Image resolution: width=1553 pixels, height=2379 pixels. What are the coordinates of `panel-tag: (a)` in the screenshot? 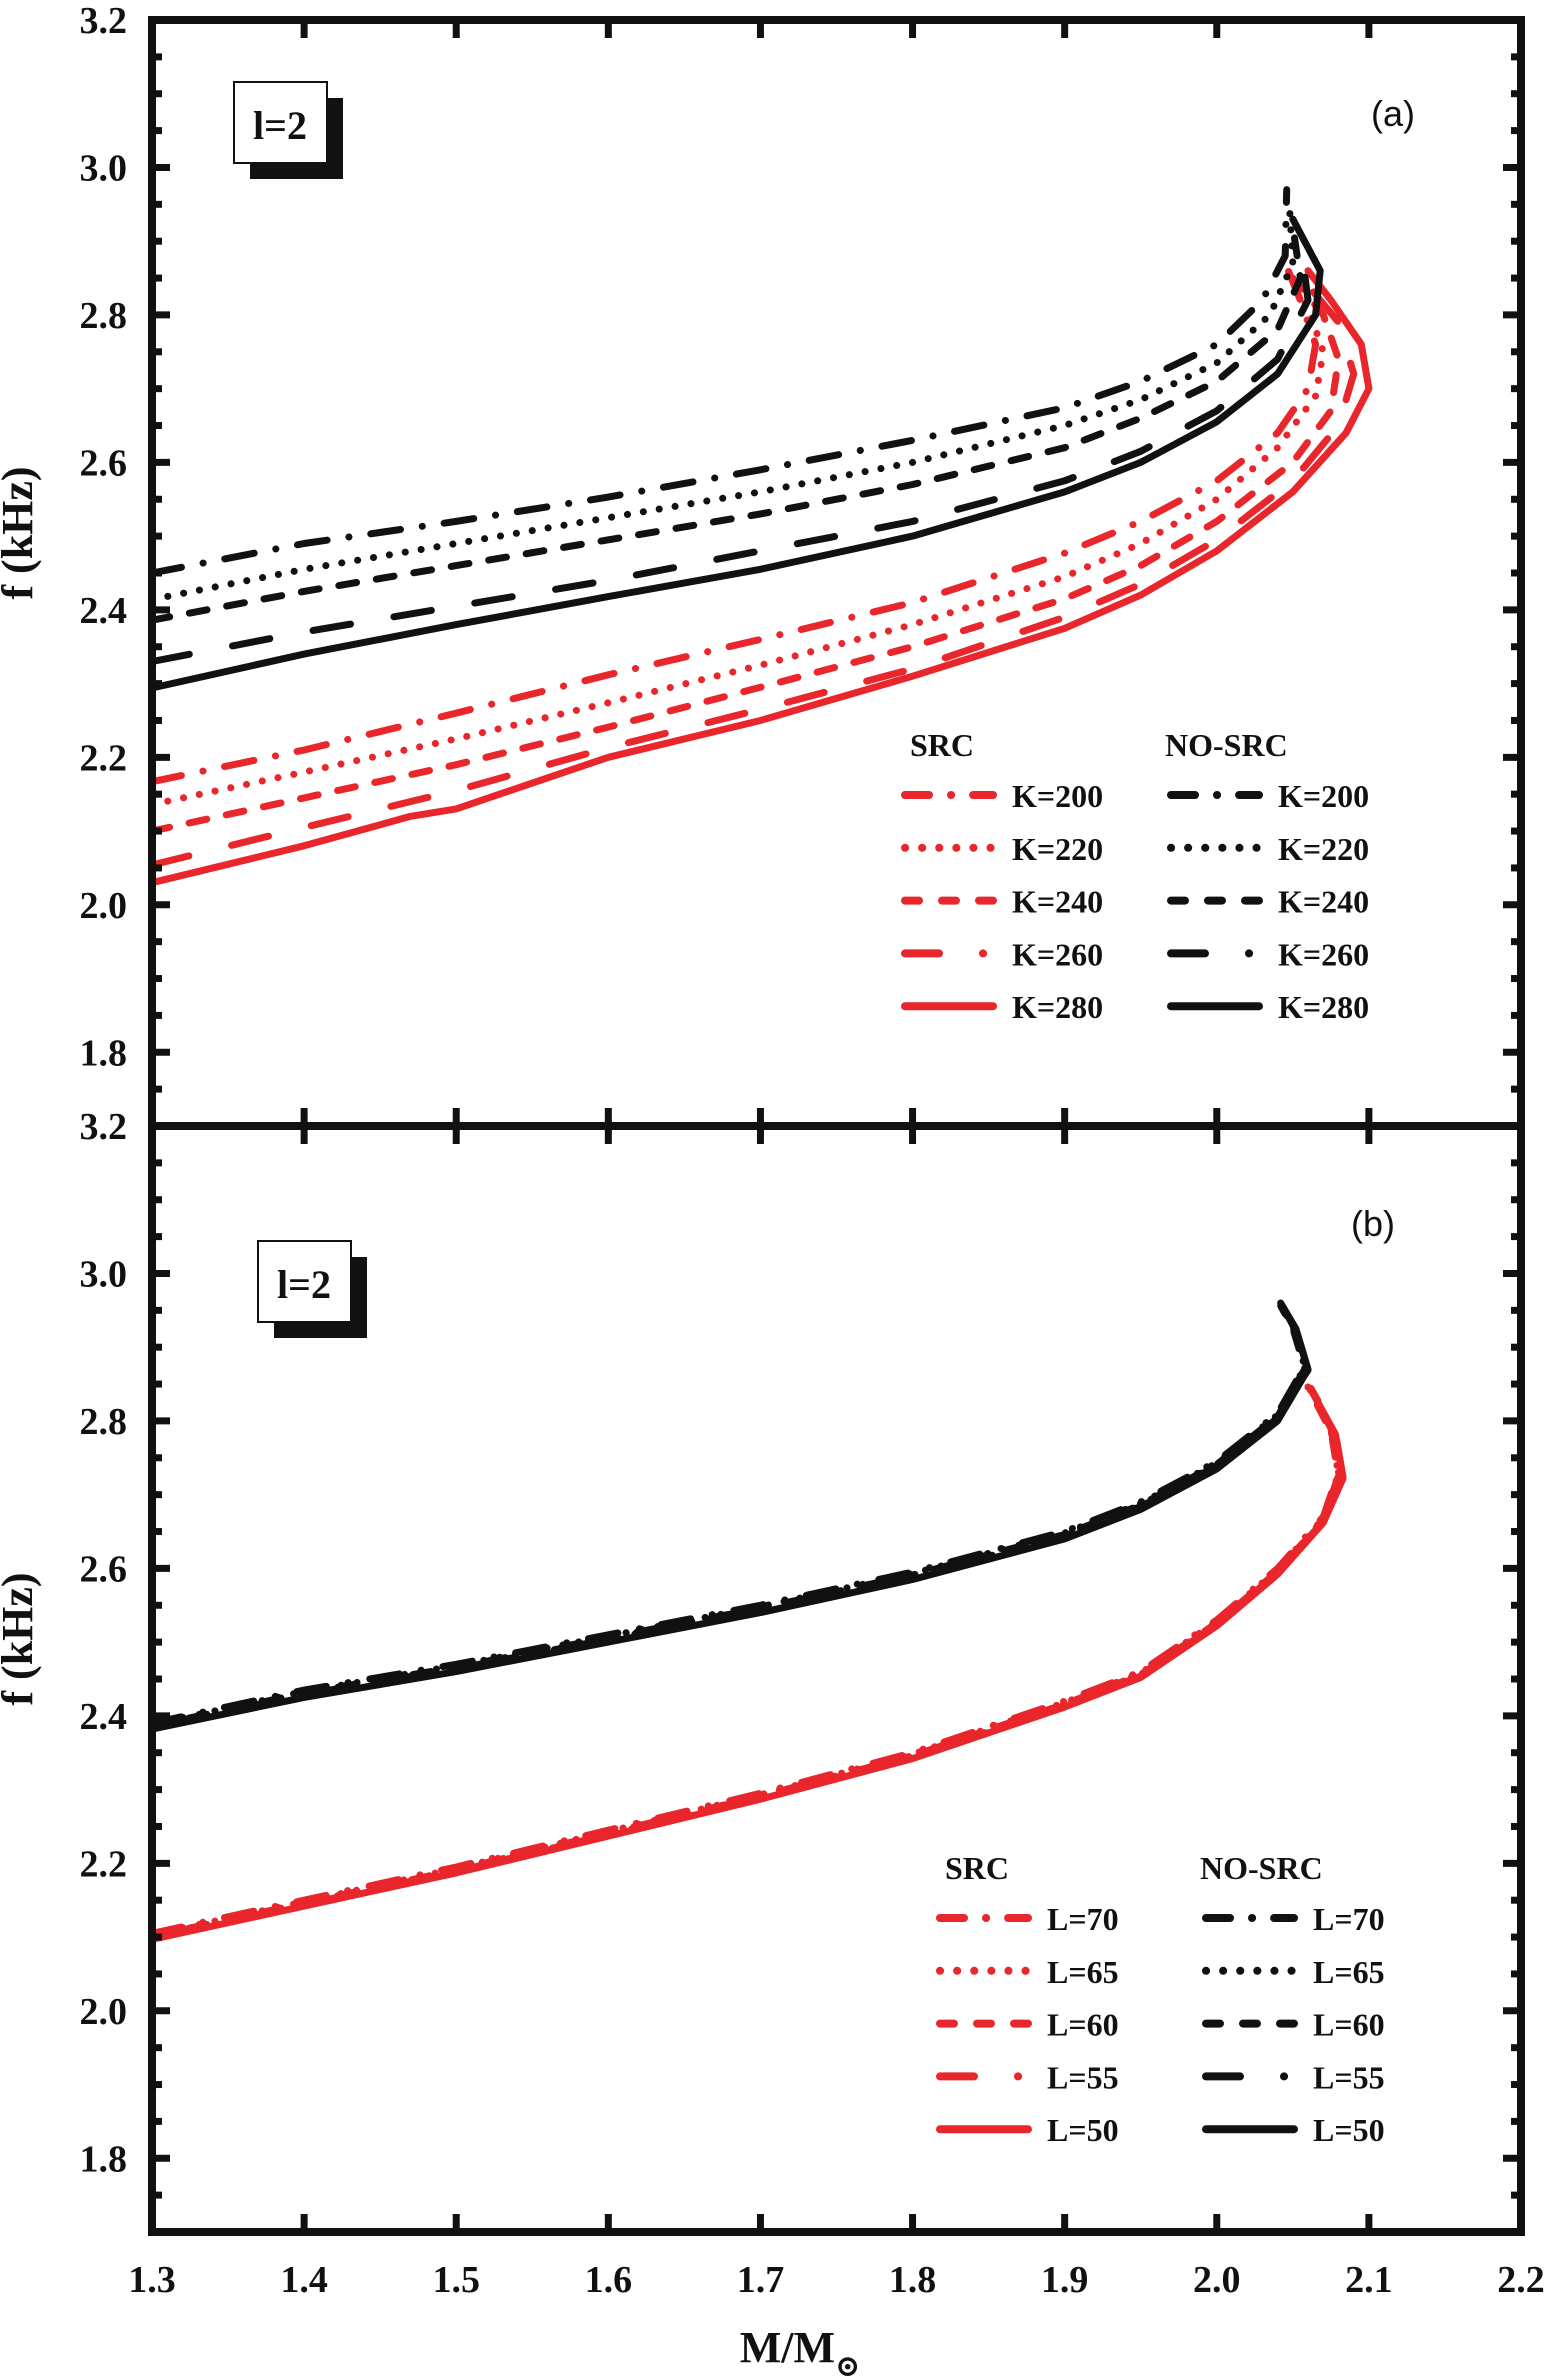 It's located at (1393, 113).